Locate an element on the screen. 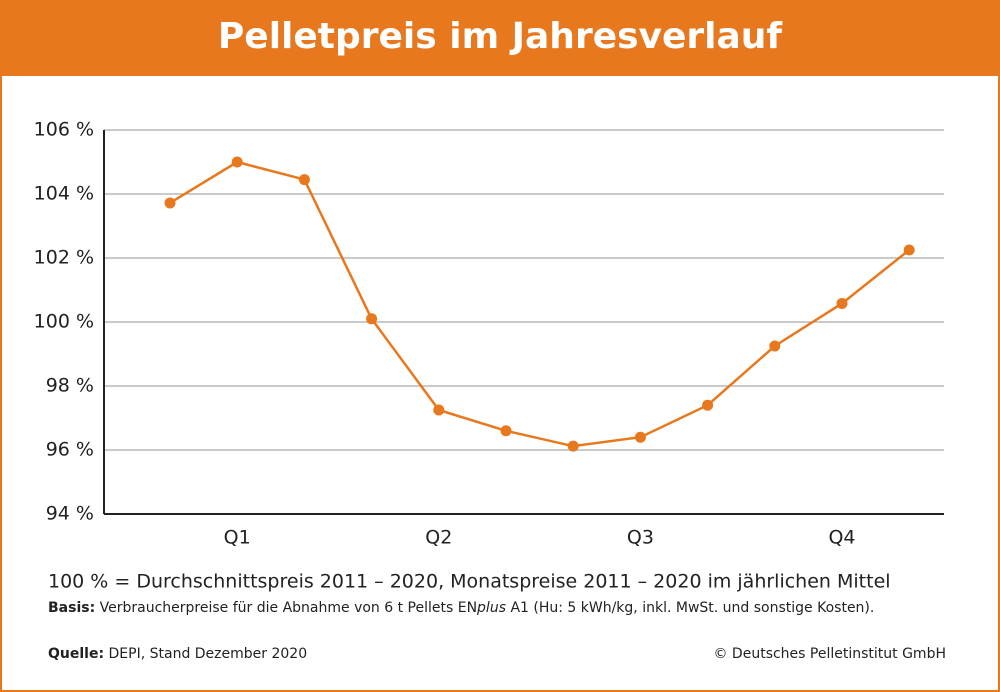 Image resolution: width=1000 pixels, height=692 pixels. x-tick-label: Q2 is located at coordinates (438, 538).